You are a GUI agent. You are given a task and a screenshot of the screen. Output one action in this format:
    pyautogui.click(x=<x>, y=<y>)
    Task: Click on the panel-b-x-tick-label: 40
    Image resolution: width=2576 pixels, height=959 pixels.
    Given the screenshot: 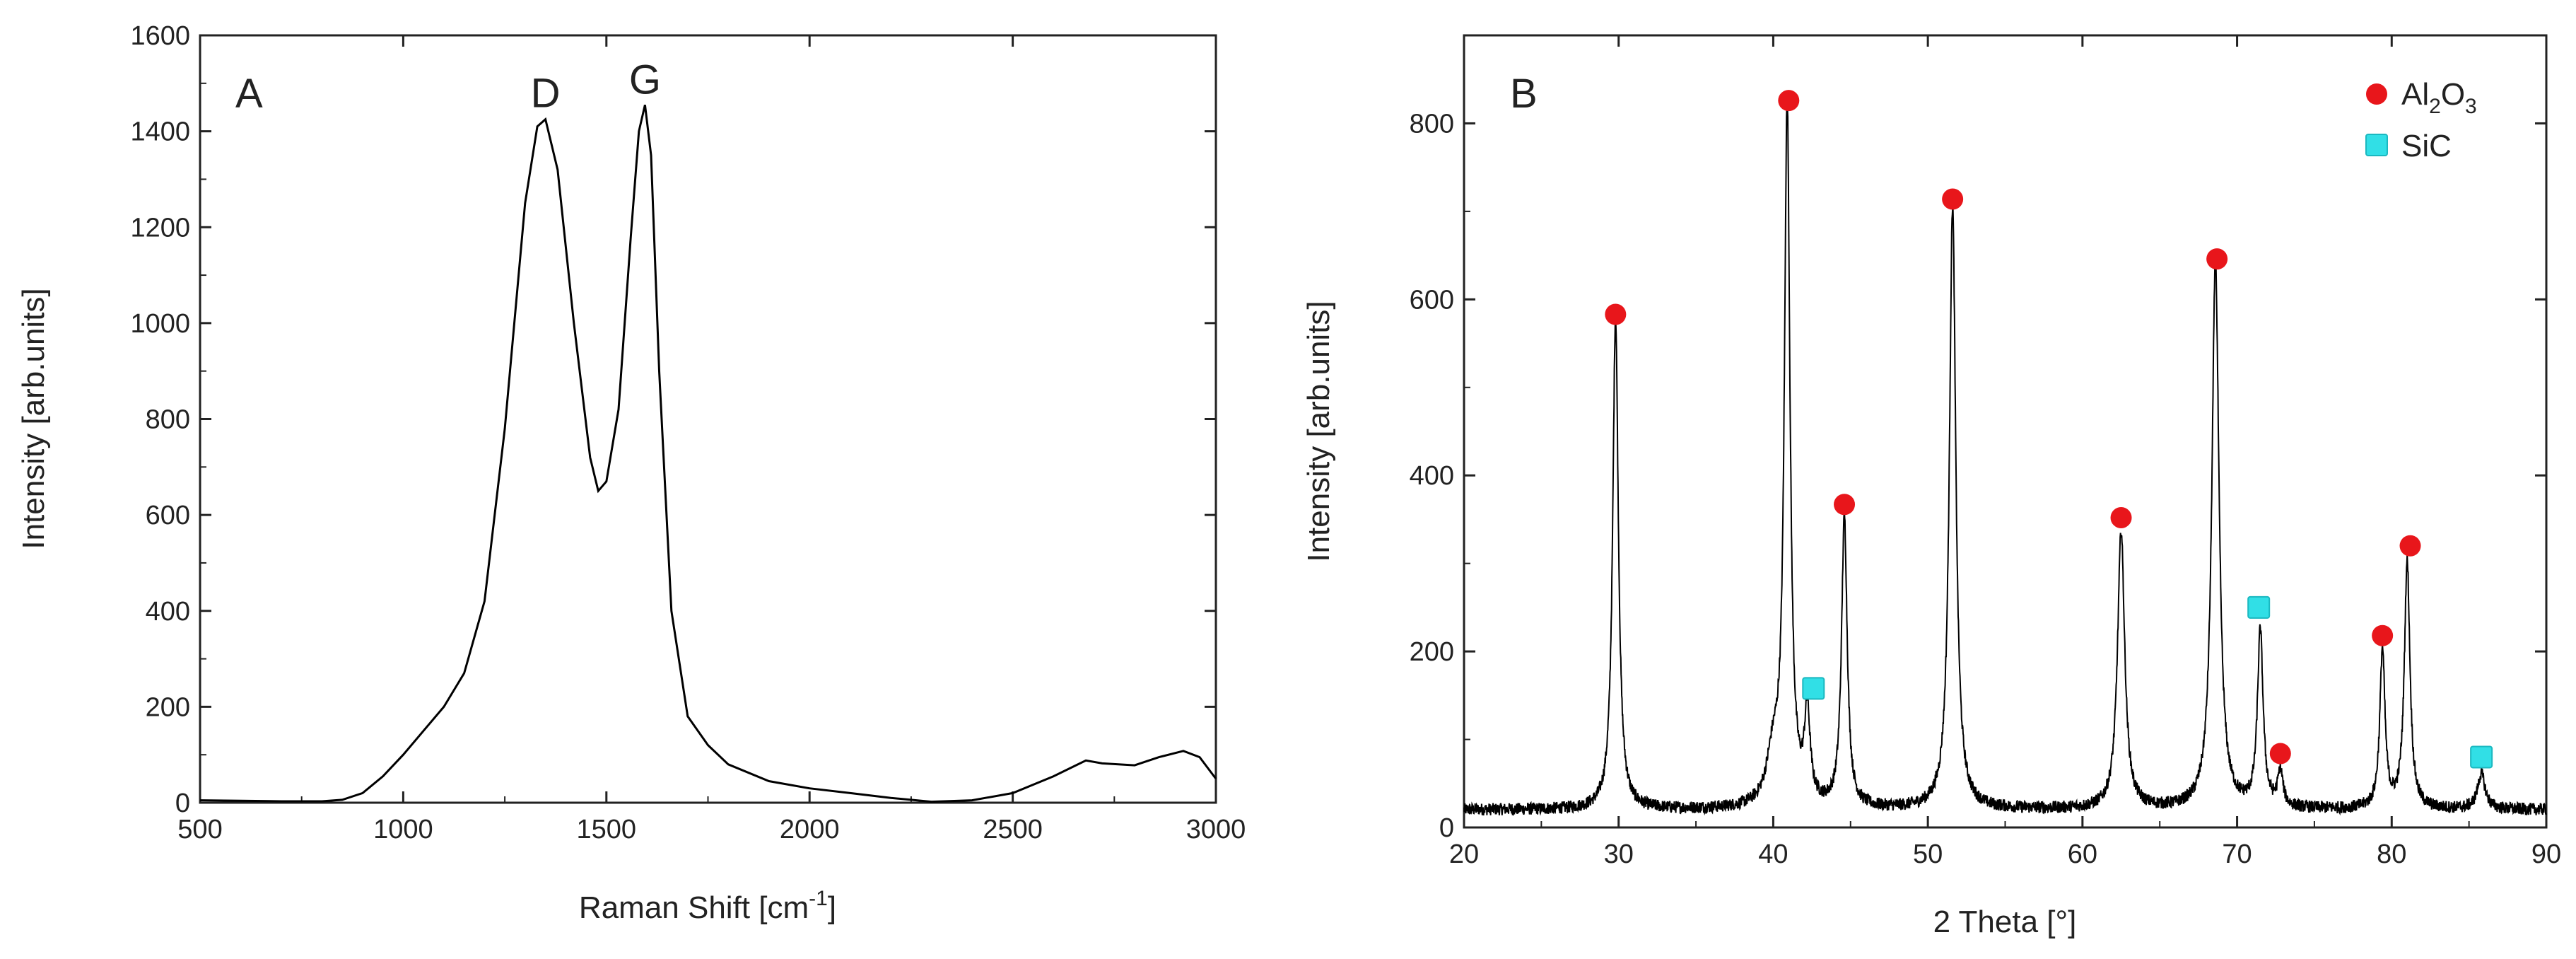 What is the action you would take?
    pyautogui.click(x=1773, y=854)
    